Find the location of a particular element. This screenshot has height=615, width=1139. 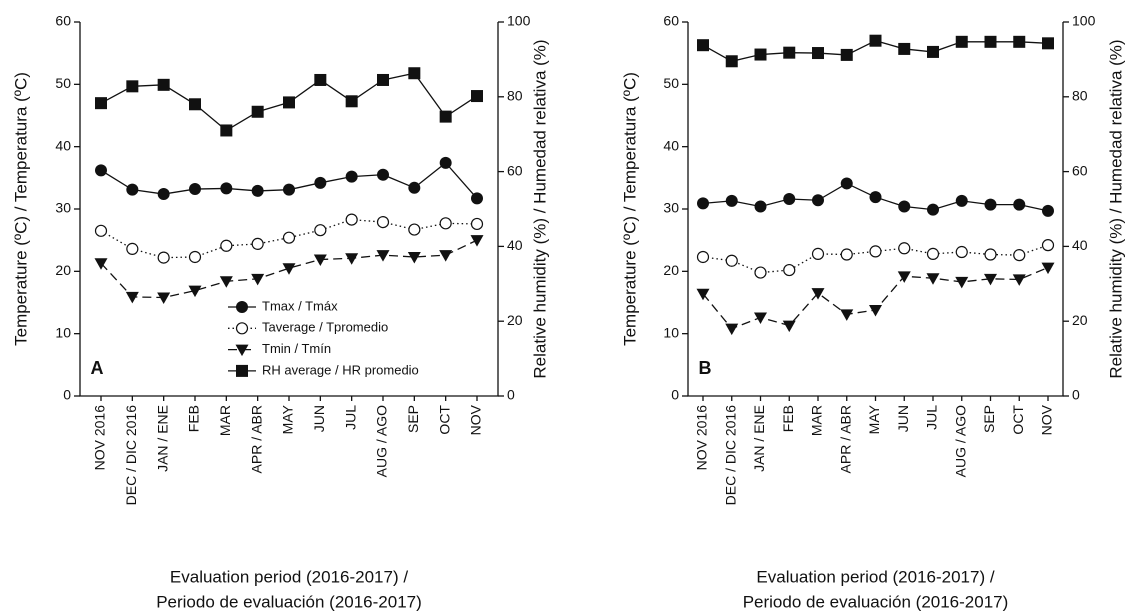

y-tick-label: 10 is located at coordinates (63, 332).